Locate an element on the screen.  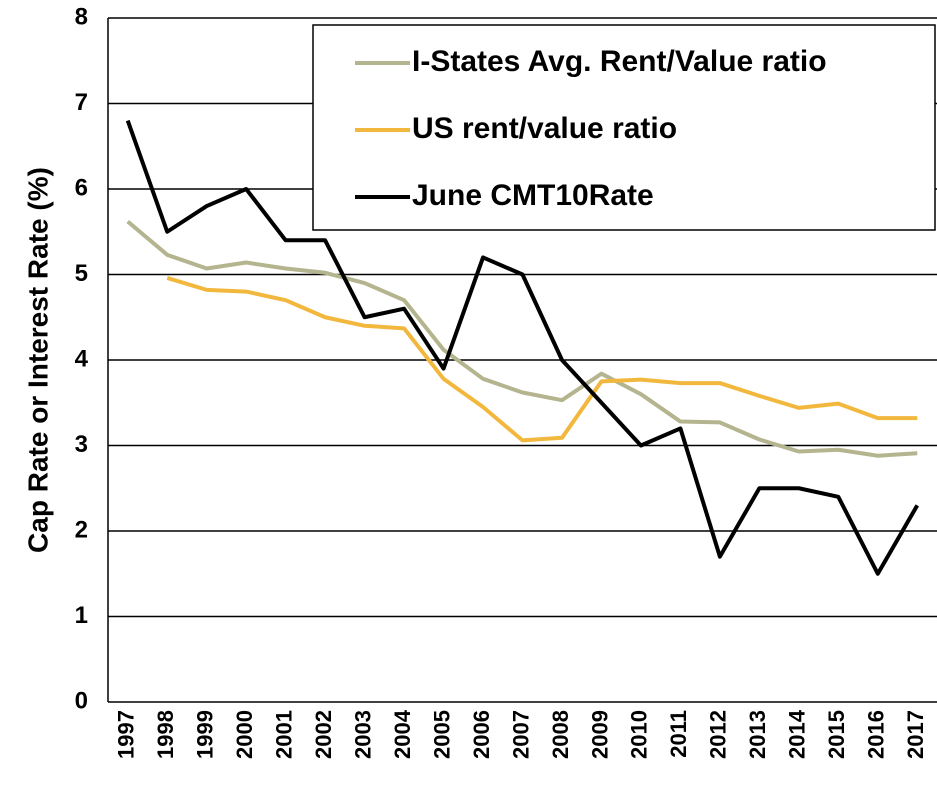
x-tick-label: 2010 is located at coordinates (639, 734).